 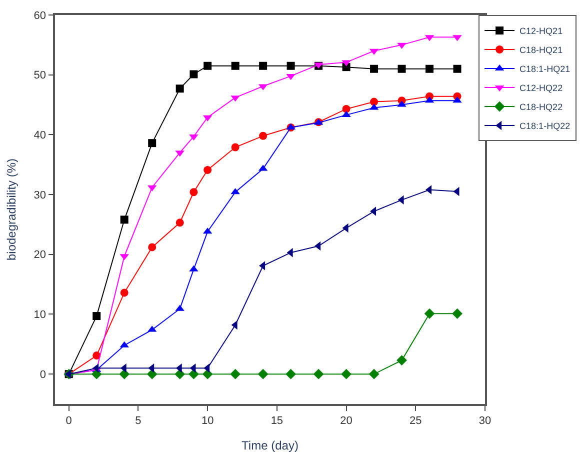 I want to click on x-tick-label: 20, so click(x=346, y=420).